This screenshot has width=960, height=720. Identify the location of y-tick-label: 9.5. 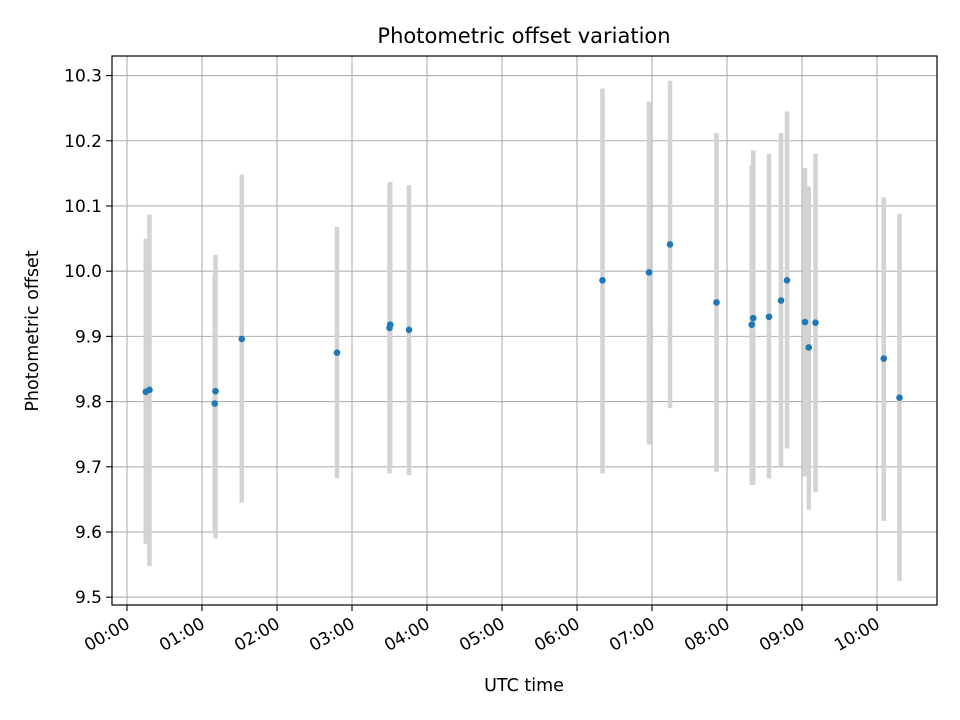
(88, 598).